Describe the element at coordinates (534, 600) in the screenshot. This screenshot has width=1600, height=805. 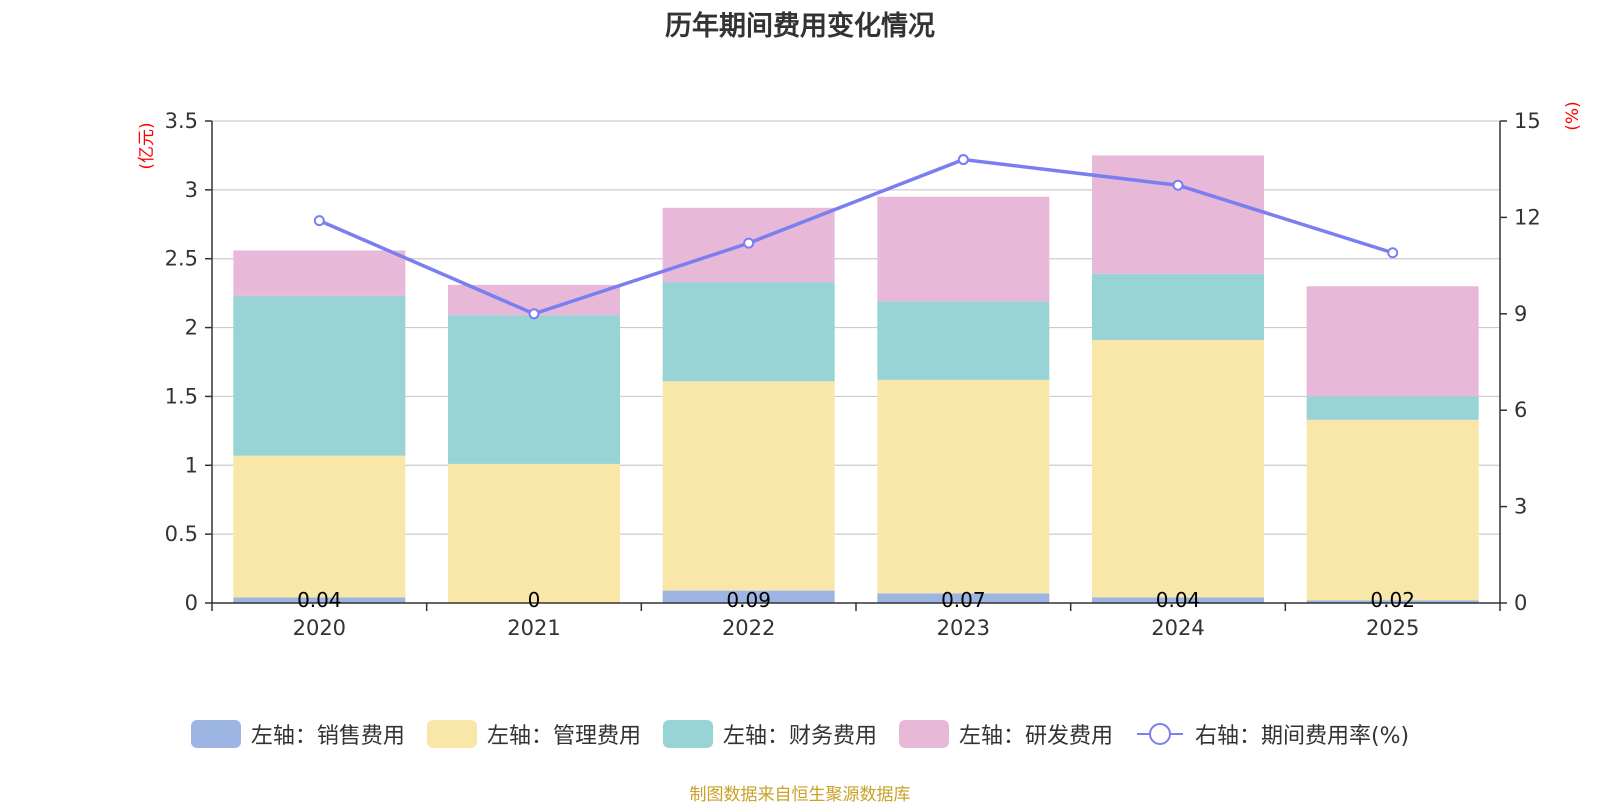
I see `data-label-sales-2021: 0` at that location.